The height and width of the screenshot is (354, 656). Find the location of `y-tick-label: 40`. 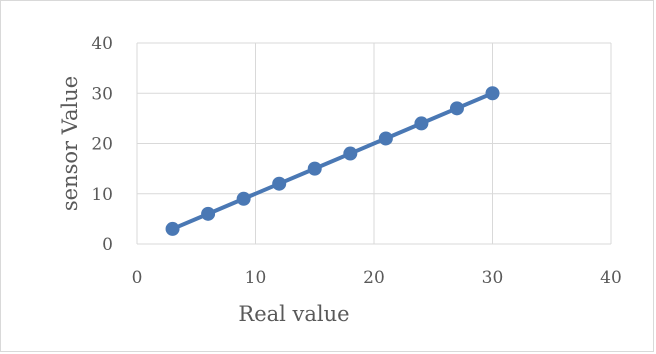

y-tick-label: 40 is located at coordinates (102, 44).